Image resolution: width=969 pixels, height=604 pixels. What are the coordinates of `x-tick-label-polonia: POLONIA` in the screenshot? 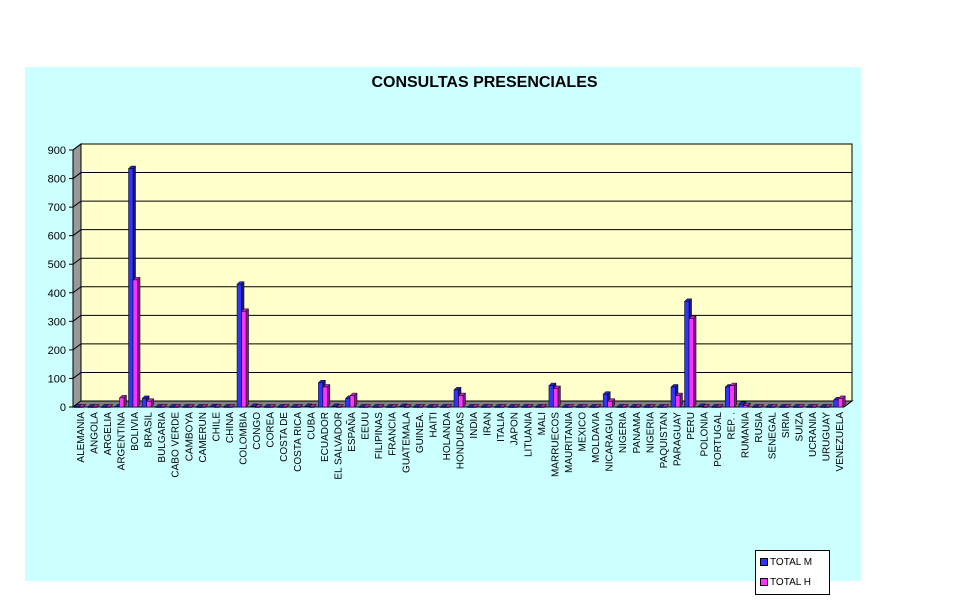 It's located at (705, 434).